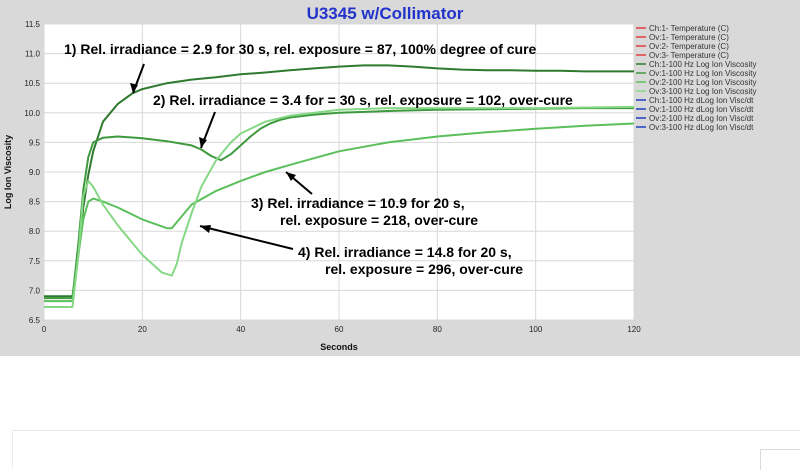 Image resolution: width=800 pixels, height=470 pixels. What do you see at coordinates (221, 156) in the screenshot?
I see `annotation-arrows` at bounding box center [221, 156].